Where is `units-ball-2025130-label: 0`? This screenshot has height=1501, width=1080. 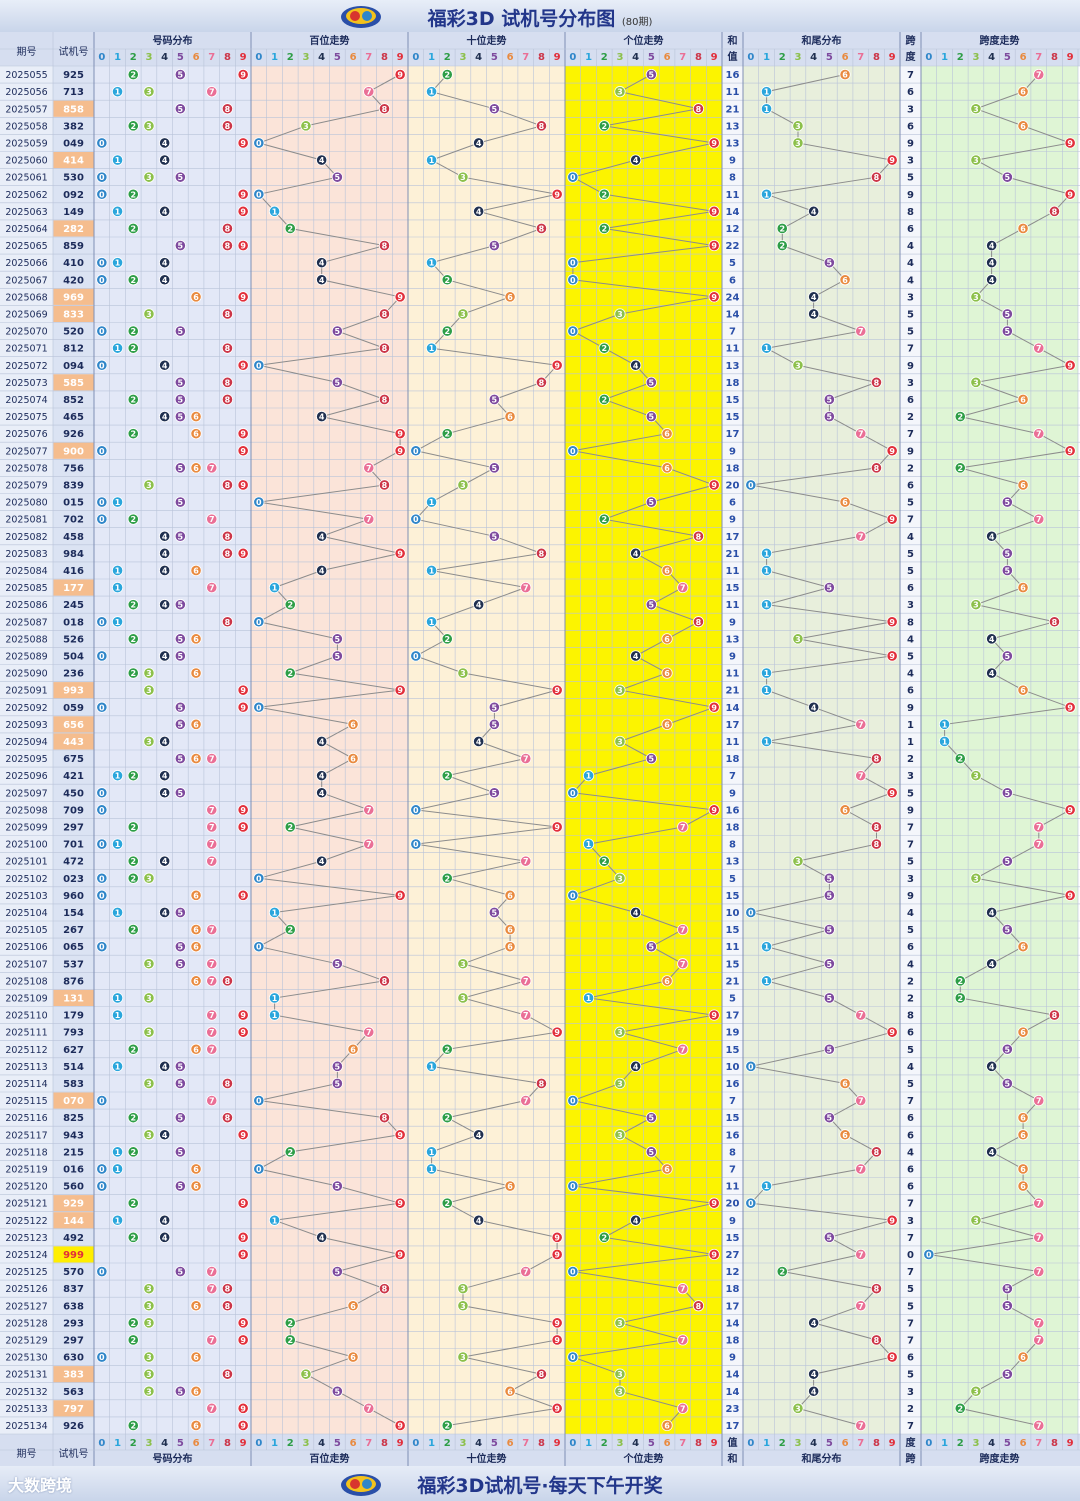 units-ball-2025130-label: 0 is located at coordinates (573, 1357).